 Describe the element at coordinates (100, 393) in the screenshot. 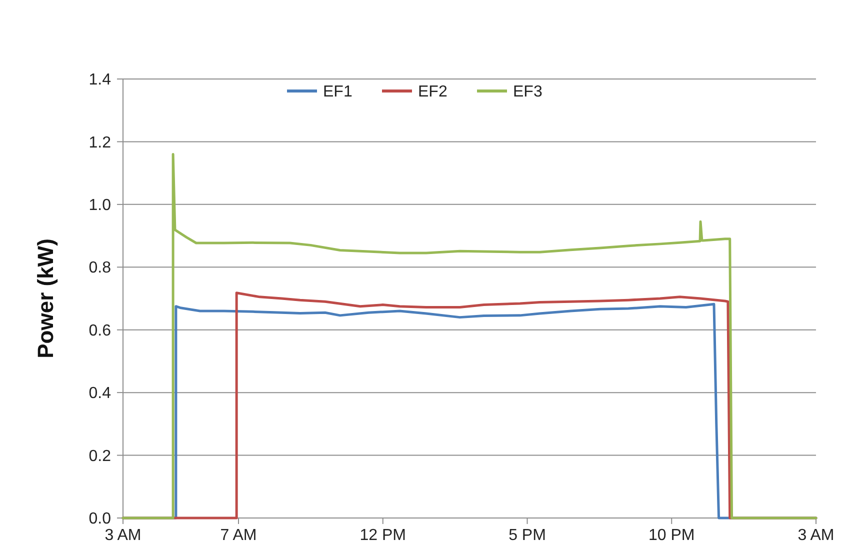

I see `y-tick-label: 0.4` at that location.